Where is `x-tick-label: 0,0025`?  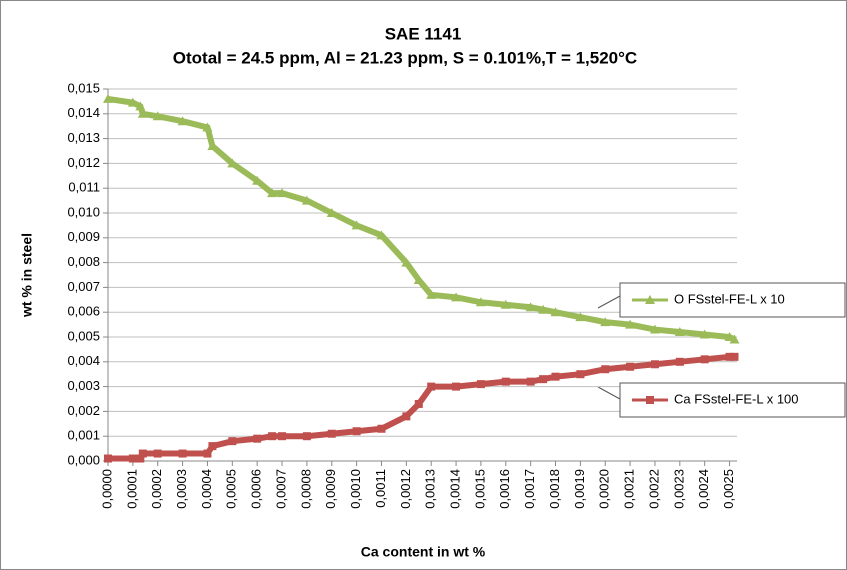
x-tick-label: 0,0025 is located at coordinates (728, 489).